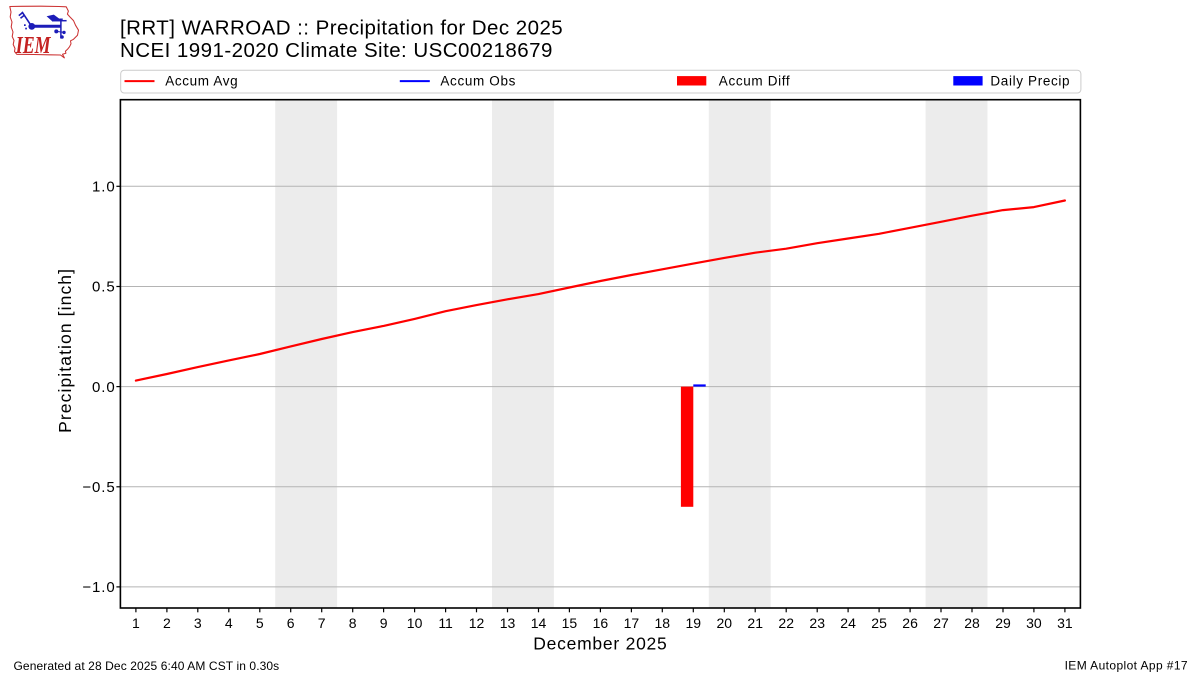 This screenshot has height=675, width=1200. What do you see at coordinates (98, 487) in the screenshot?
I see `svg-text: −0.5` at bounding box center [98, 487].